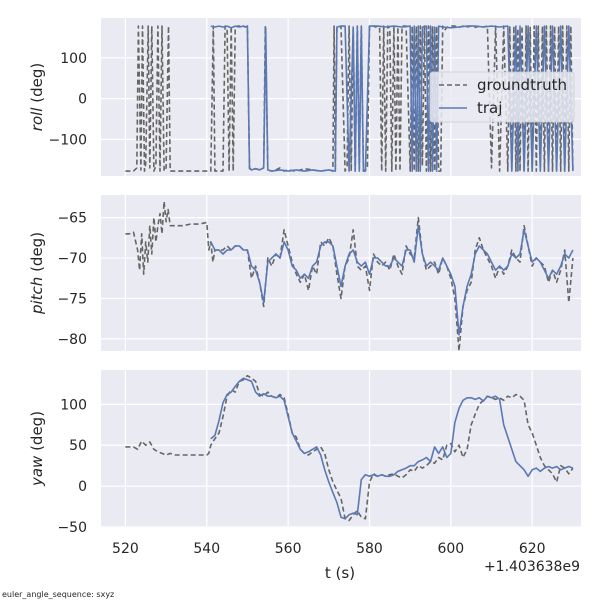 Image resolution: width=600 pixels, height=600 pixels. I want to click on y-tick-label: −50, so click(72, 528).